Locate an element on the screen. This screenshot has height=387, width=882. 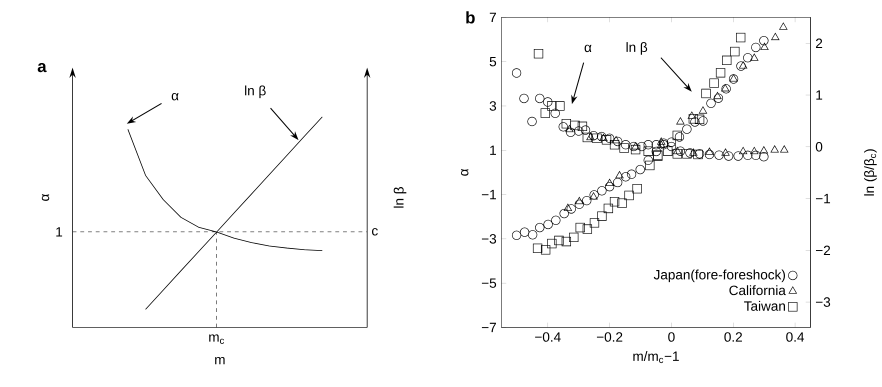
y-tick-label: −5 is located at coordinates (489, 283).